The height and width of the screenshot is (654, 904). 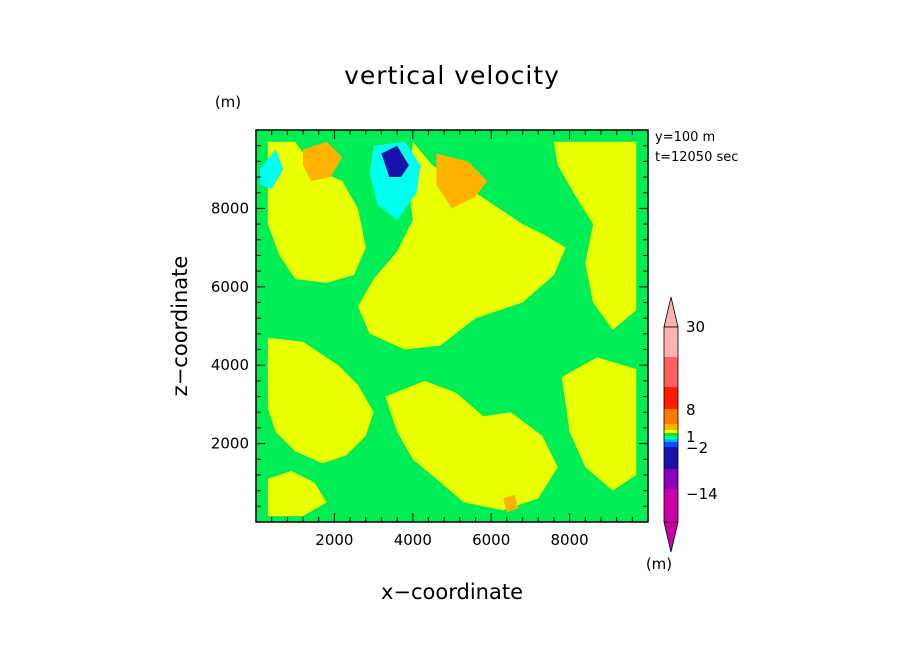 What do you see at coordinates (180, 326) in the screenshot?
I see `y-axis-label: z−coordinate` at bounding box center [180, 326].